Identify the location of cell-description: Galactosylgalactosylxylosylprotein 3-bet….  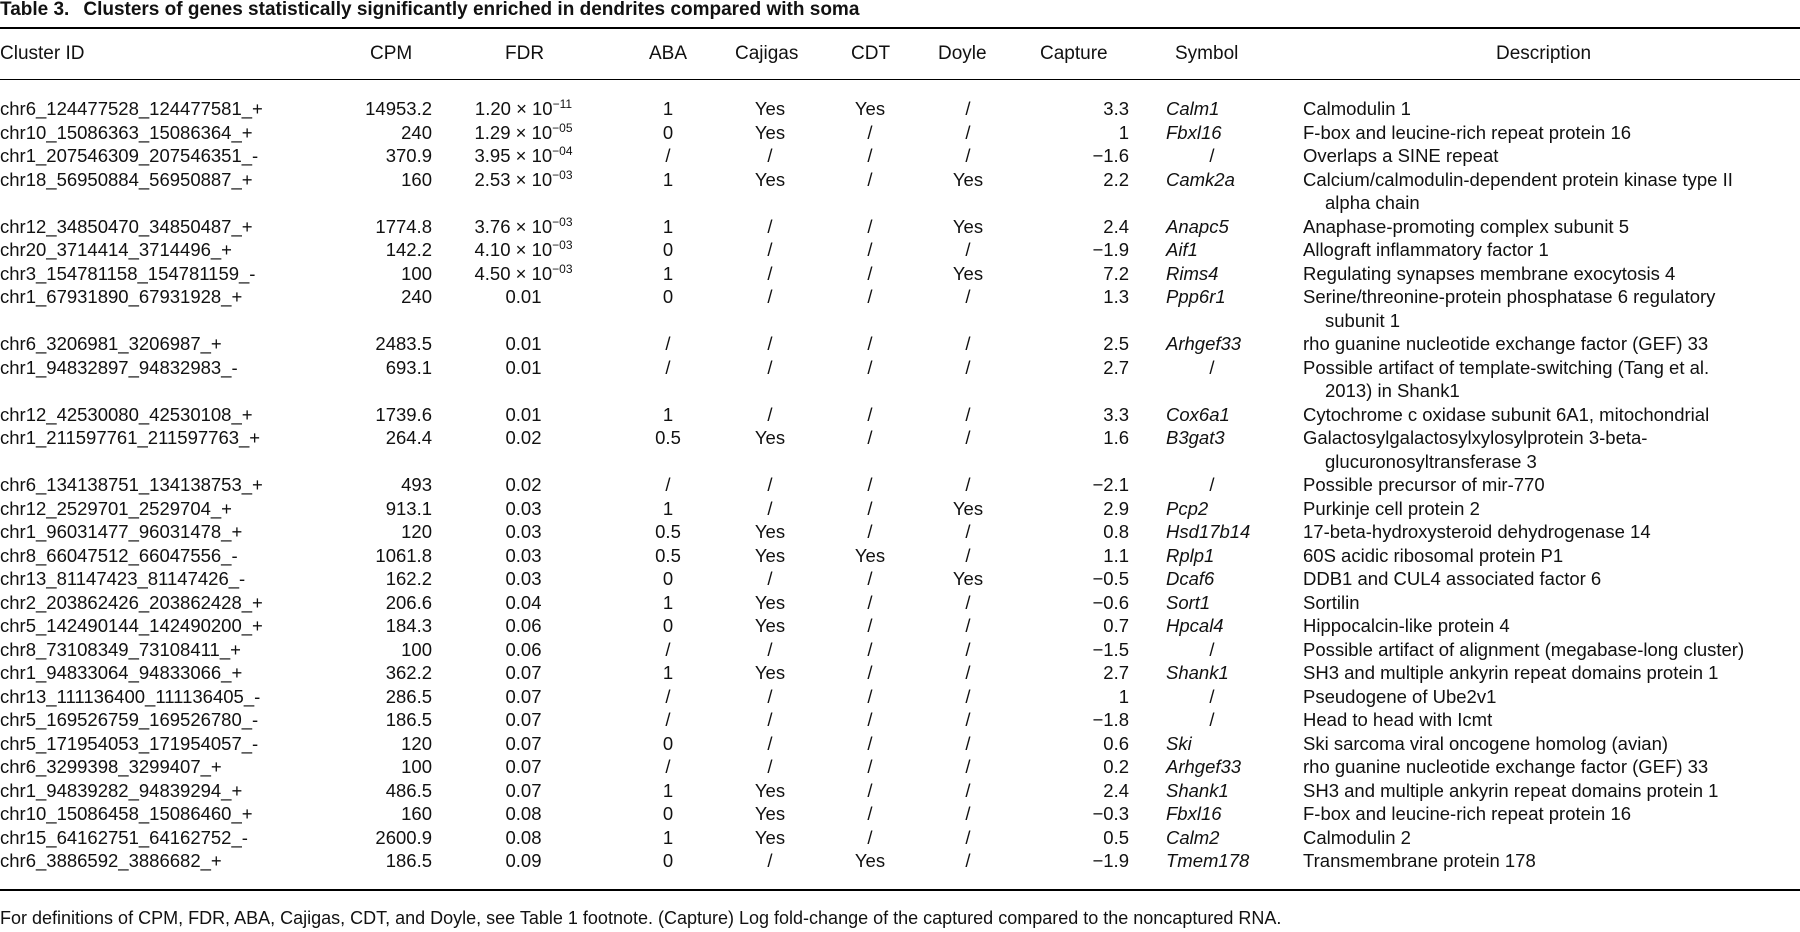
(1551, 449).